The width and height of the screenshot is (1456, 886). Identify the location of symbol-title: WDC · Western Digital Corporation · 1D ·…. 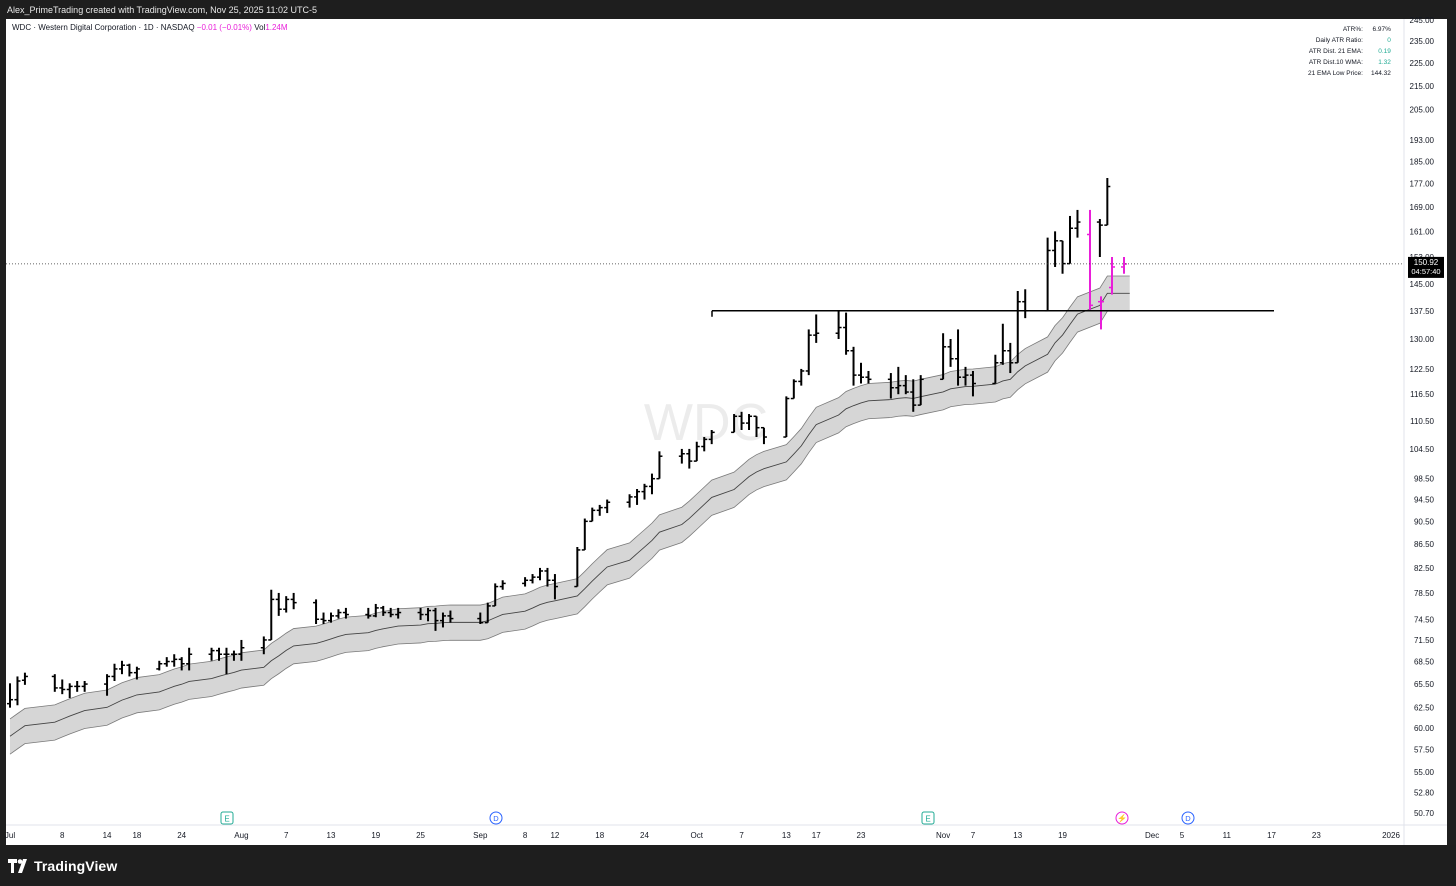
(103, 27).